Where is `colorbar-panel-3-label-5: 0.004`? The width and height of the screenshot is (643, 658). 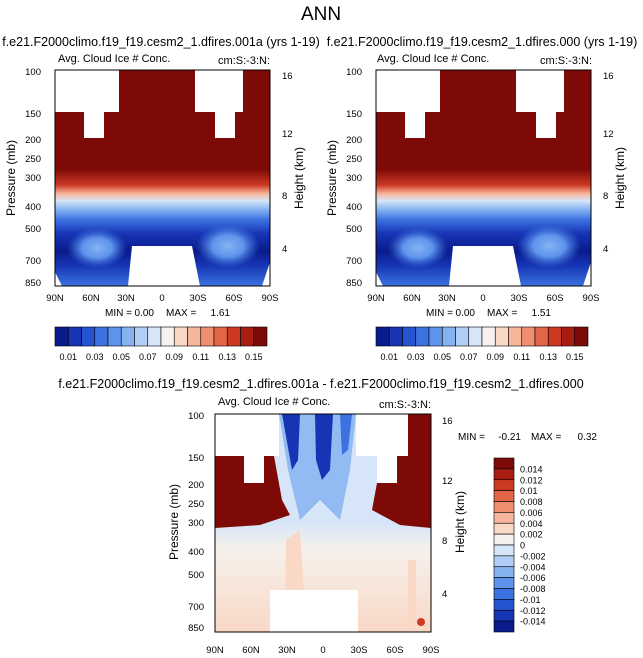
colorbar-panel-3-label-5: 0.004 is located at coordinates (531, 524).